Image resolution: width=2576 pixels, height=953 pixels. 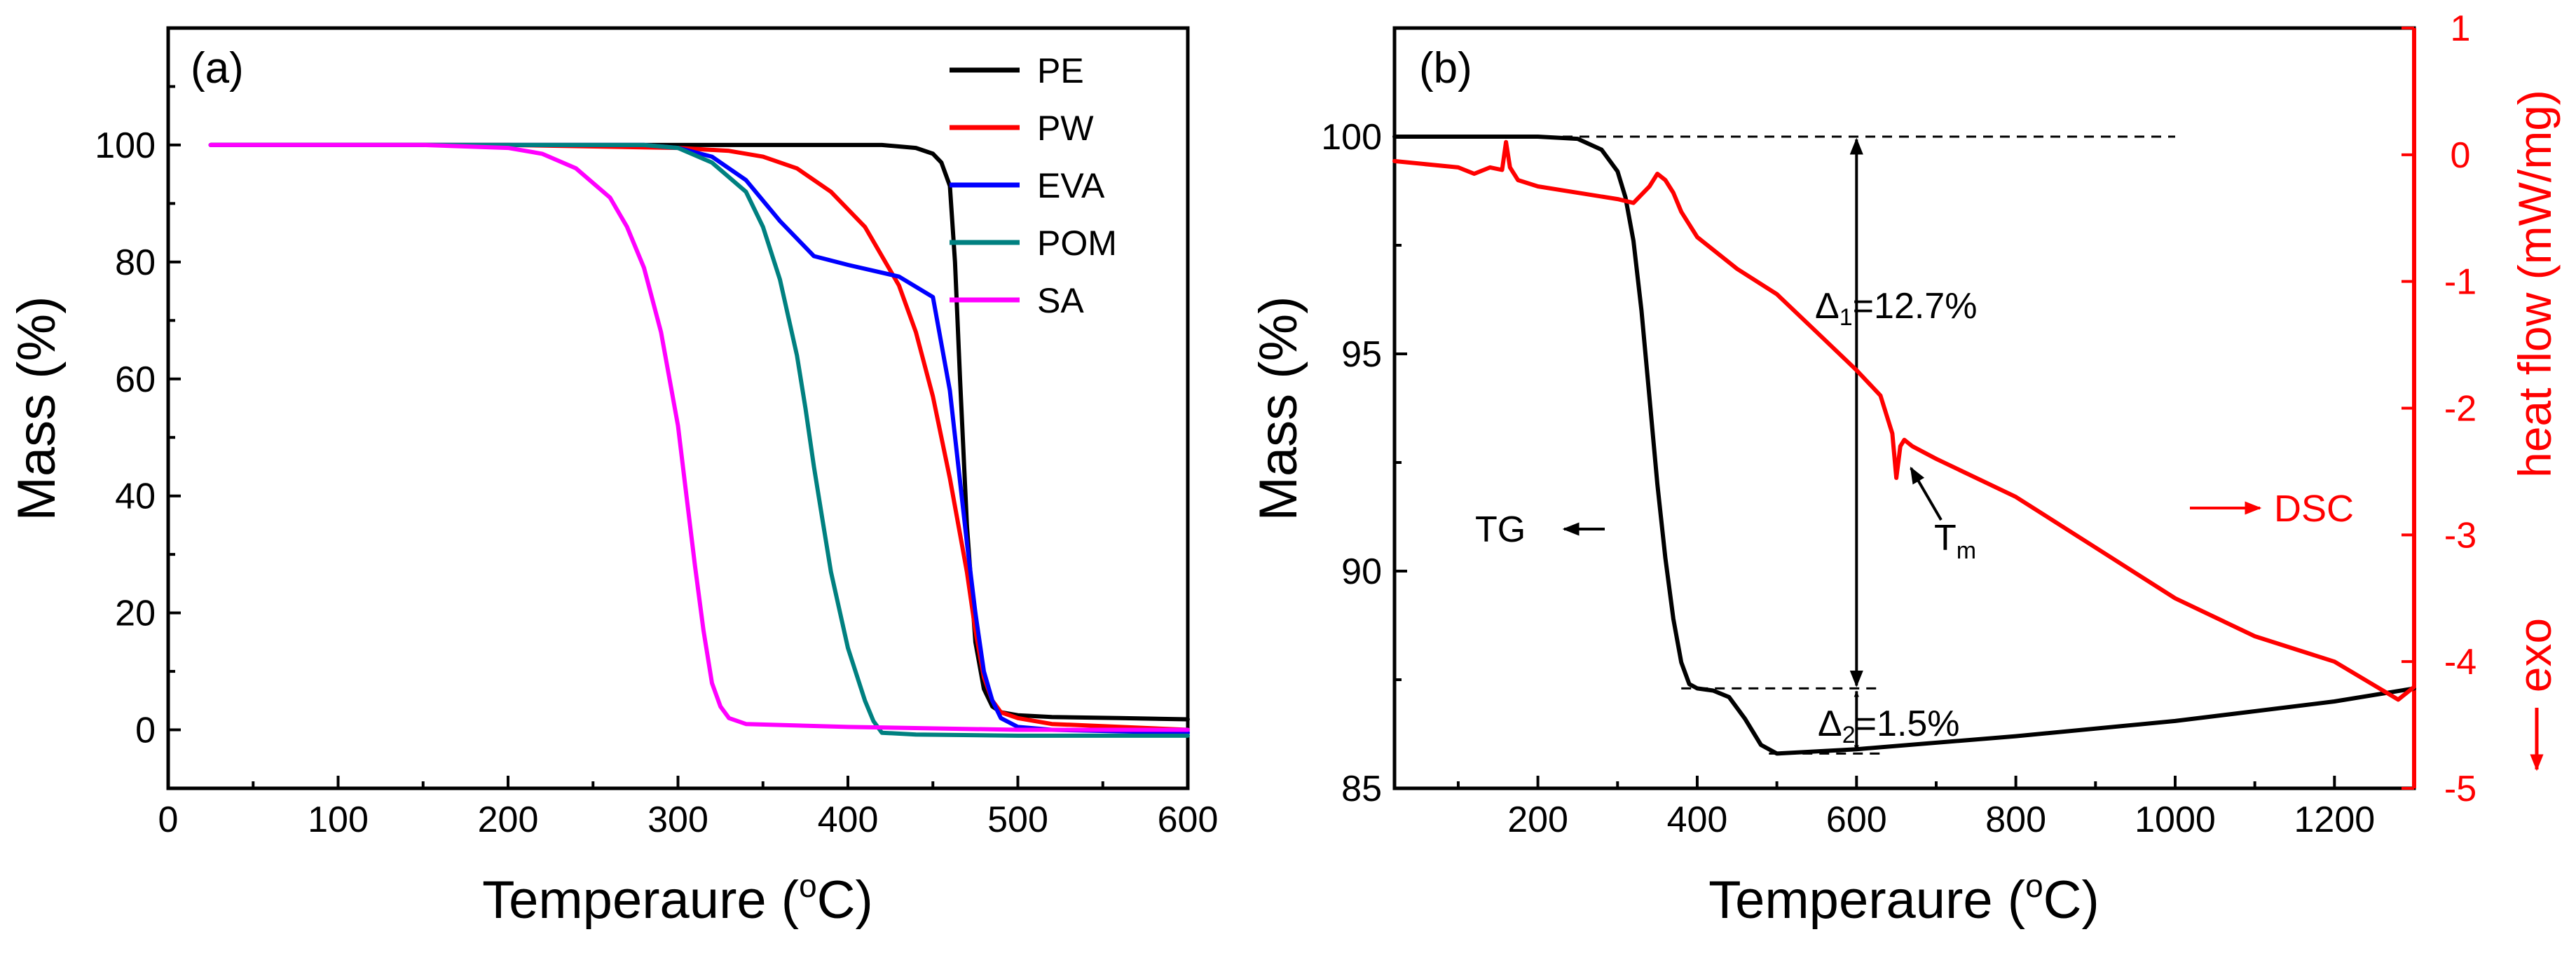 I want to click on panel-a-ylabel: Mass (%), so click(x=37, y=408).